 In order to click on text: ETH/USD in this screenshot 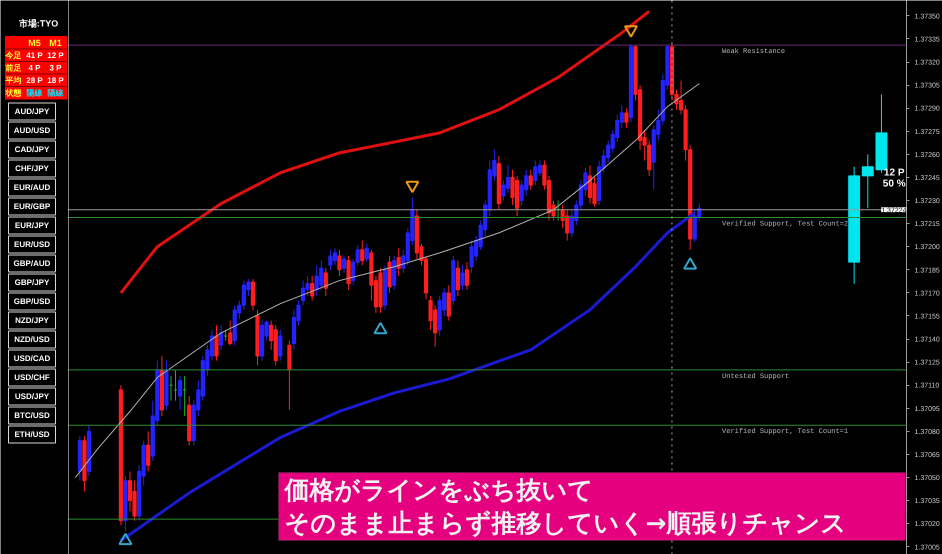, I will do `click(32, 434)`.